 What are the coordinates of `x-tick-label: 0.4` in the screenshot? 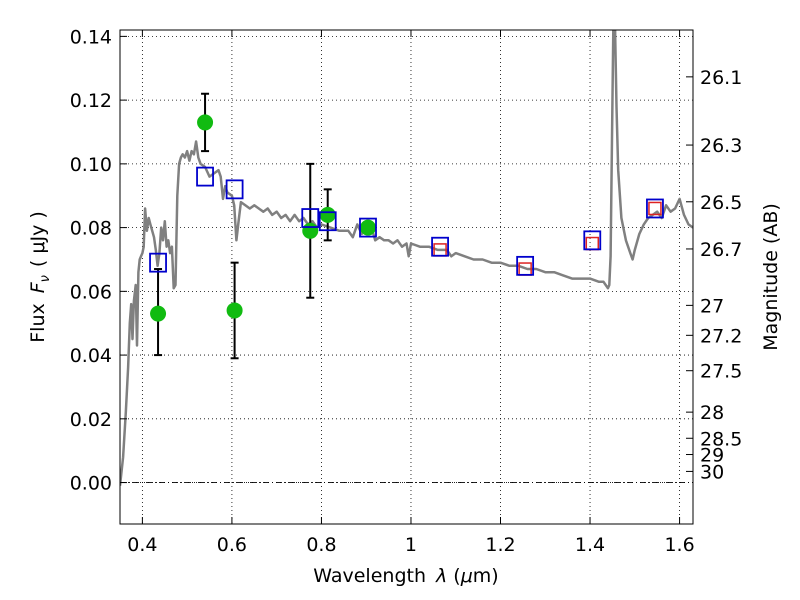 It's located at (142, 545).